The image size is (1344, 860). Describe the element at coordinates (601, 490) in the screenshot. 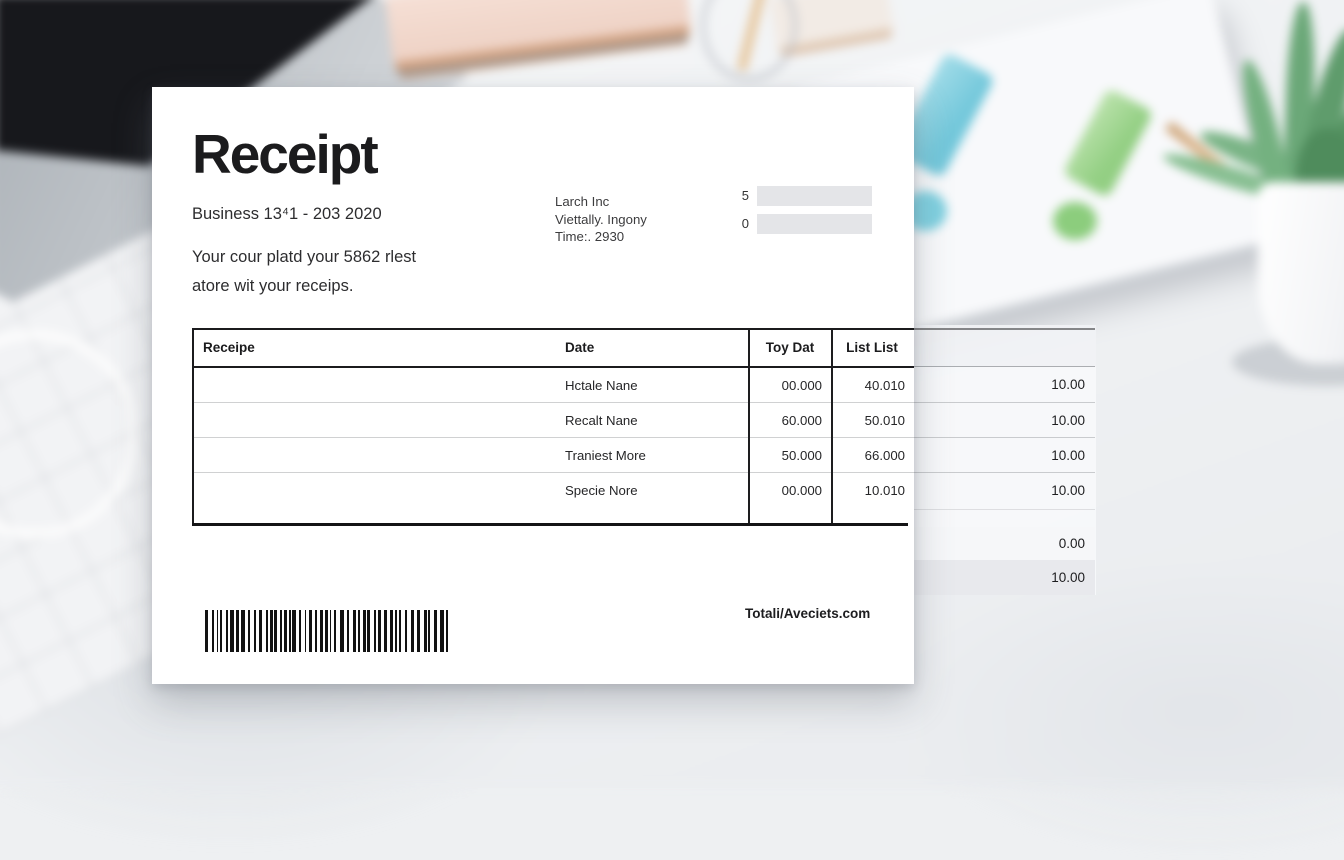

I see `table-row-name: Specie Nore` at that location.